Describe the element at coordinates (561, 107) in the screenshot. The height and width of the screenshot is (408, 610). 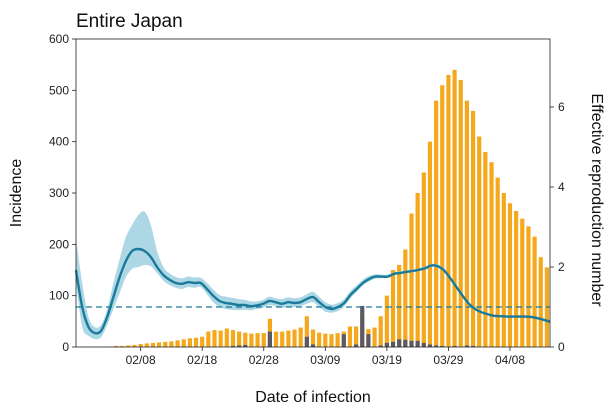
I see `y2-tick-label: 6` at that location.